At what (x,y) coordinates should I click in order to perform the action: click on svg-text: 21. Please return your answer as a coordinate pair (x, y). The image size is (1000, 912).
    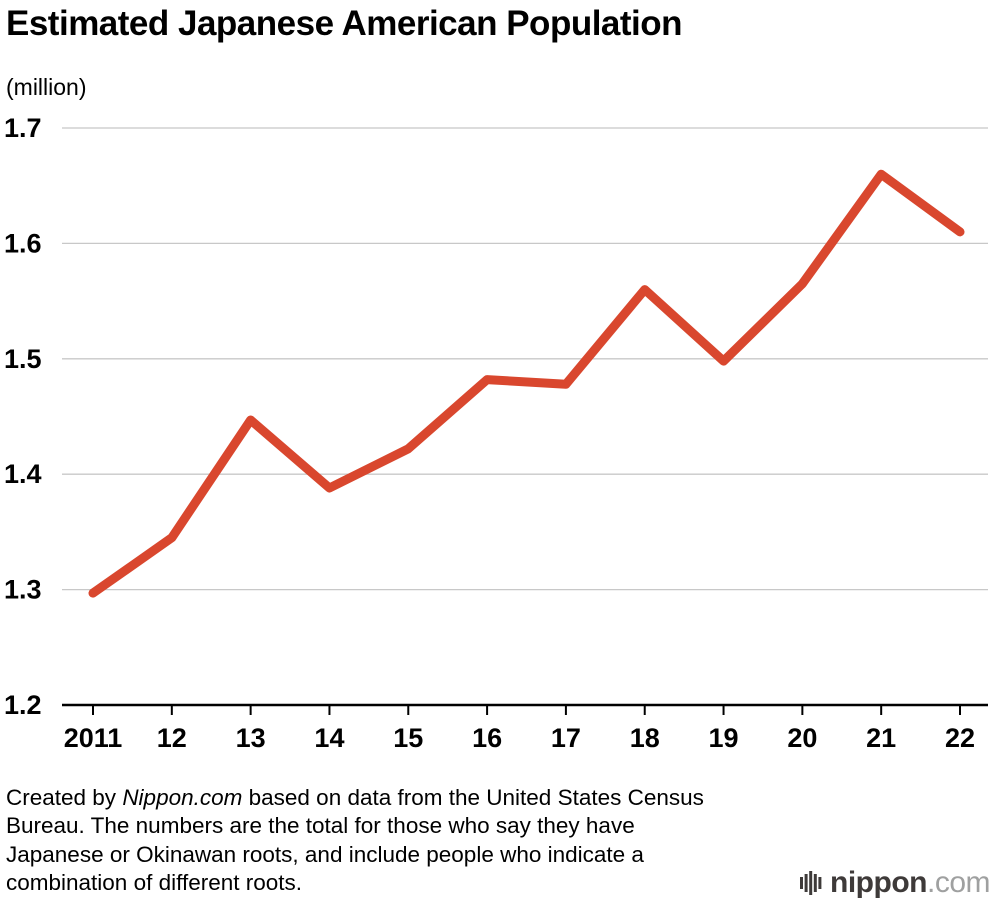
    Looking at the image, I should click on (881, 738).